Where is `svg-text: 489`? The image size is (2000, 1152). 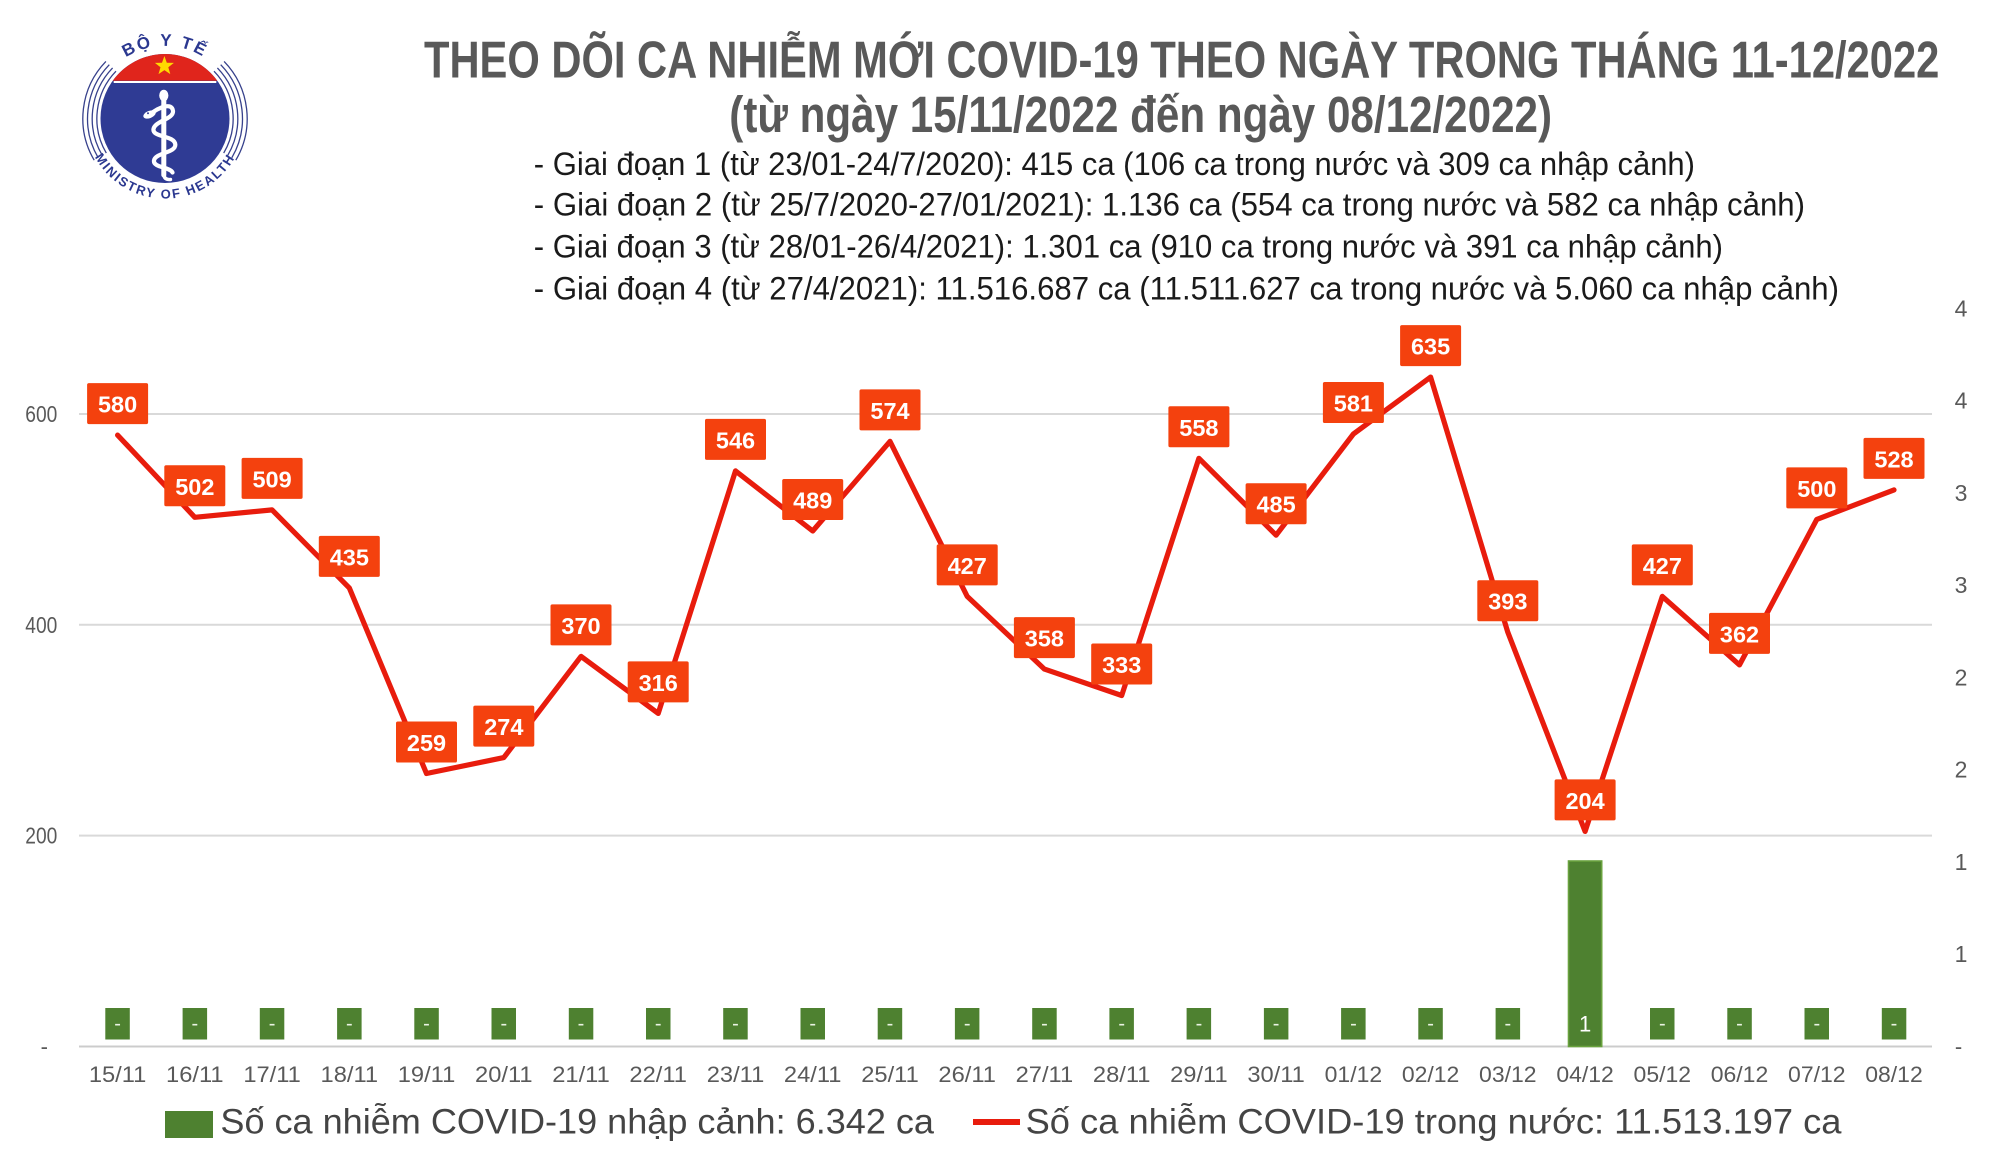 svg-text: 489 is located at coordinates (812, 501).